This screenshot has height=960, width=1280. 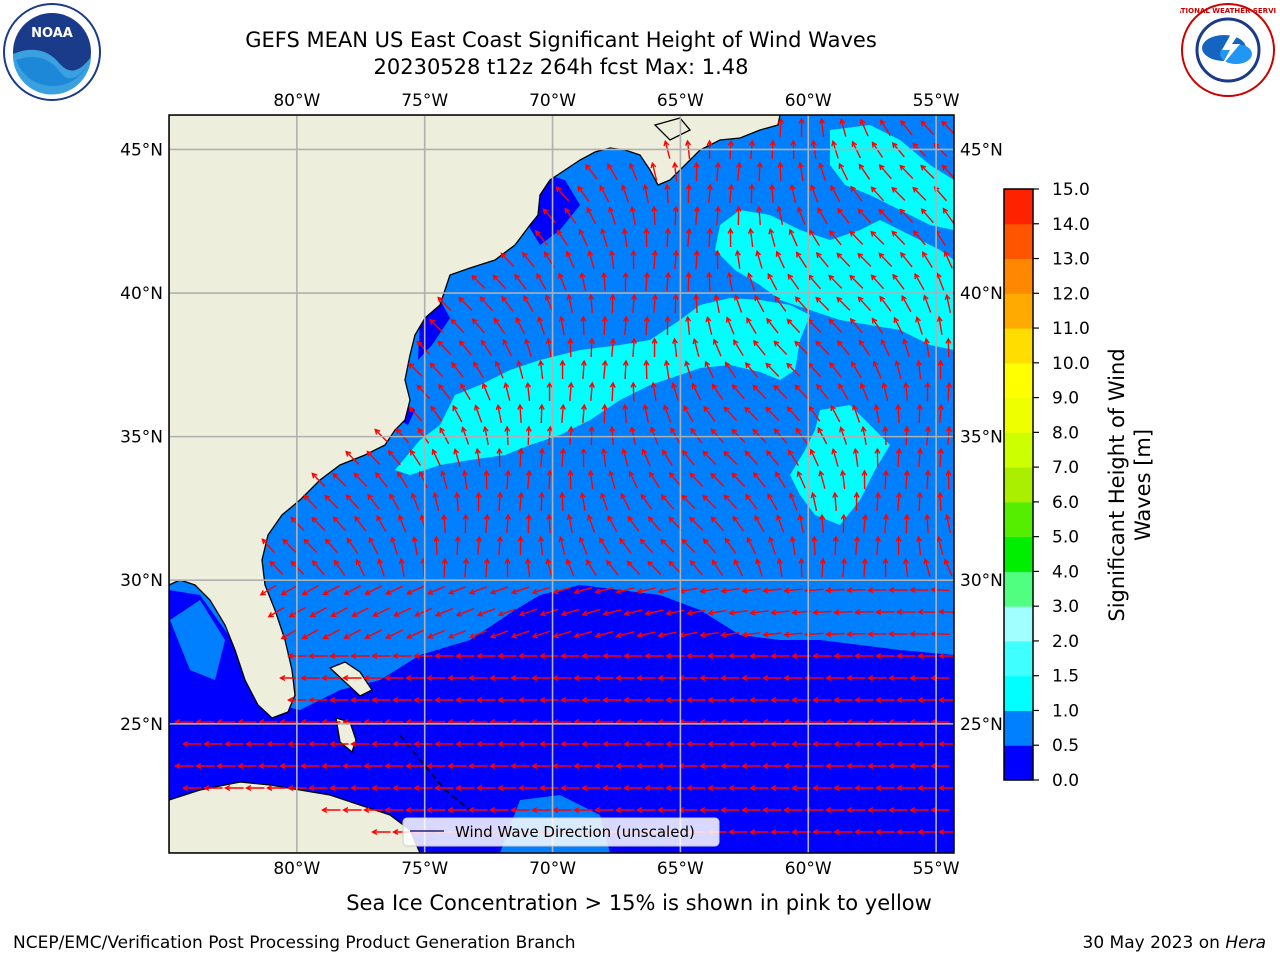 What do you see at coordinates (1071, 260) in the screenshot?
I see `colorbar-tick-label: 13.0` at bounding box center [1071, 260].